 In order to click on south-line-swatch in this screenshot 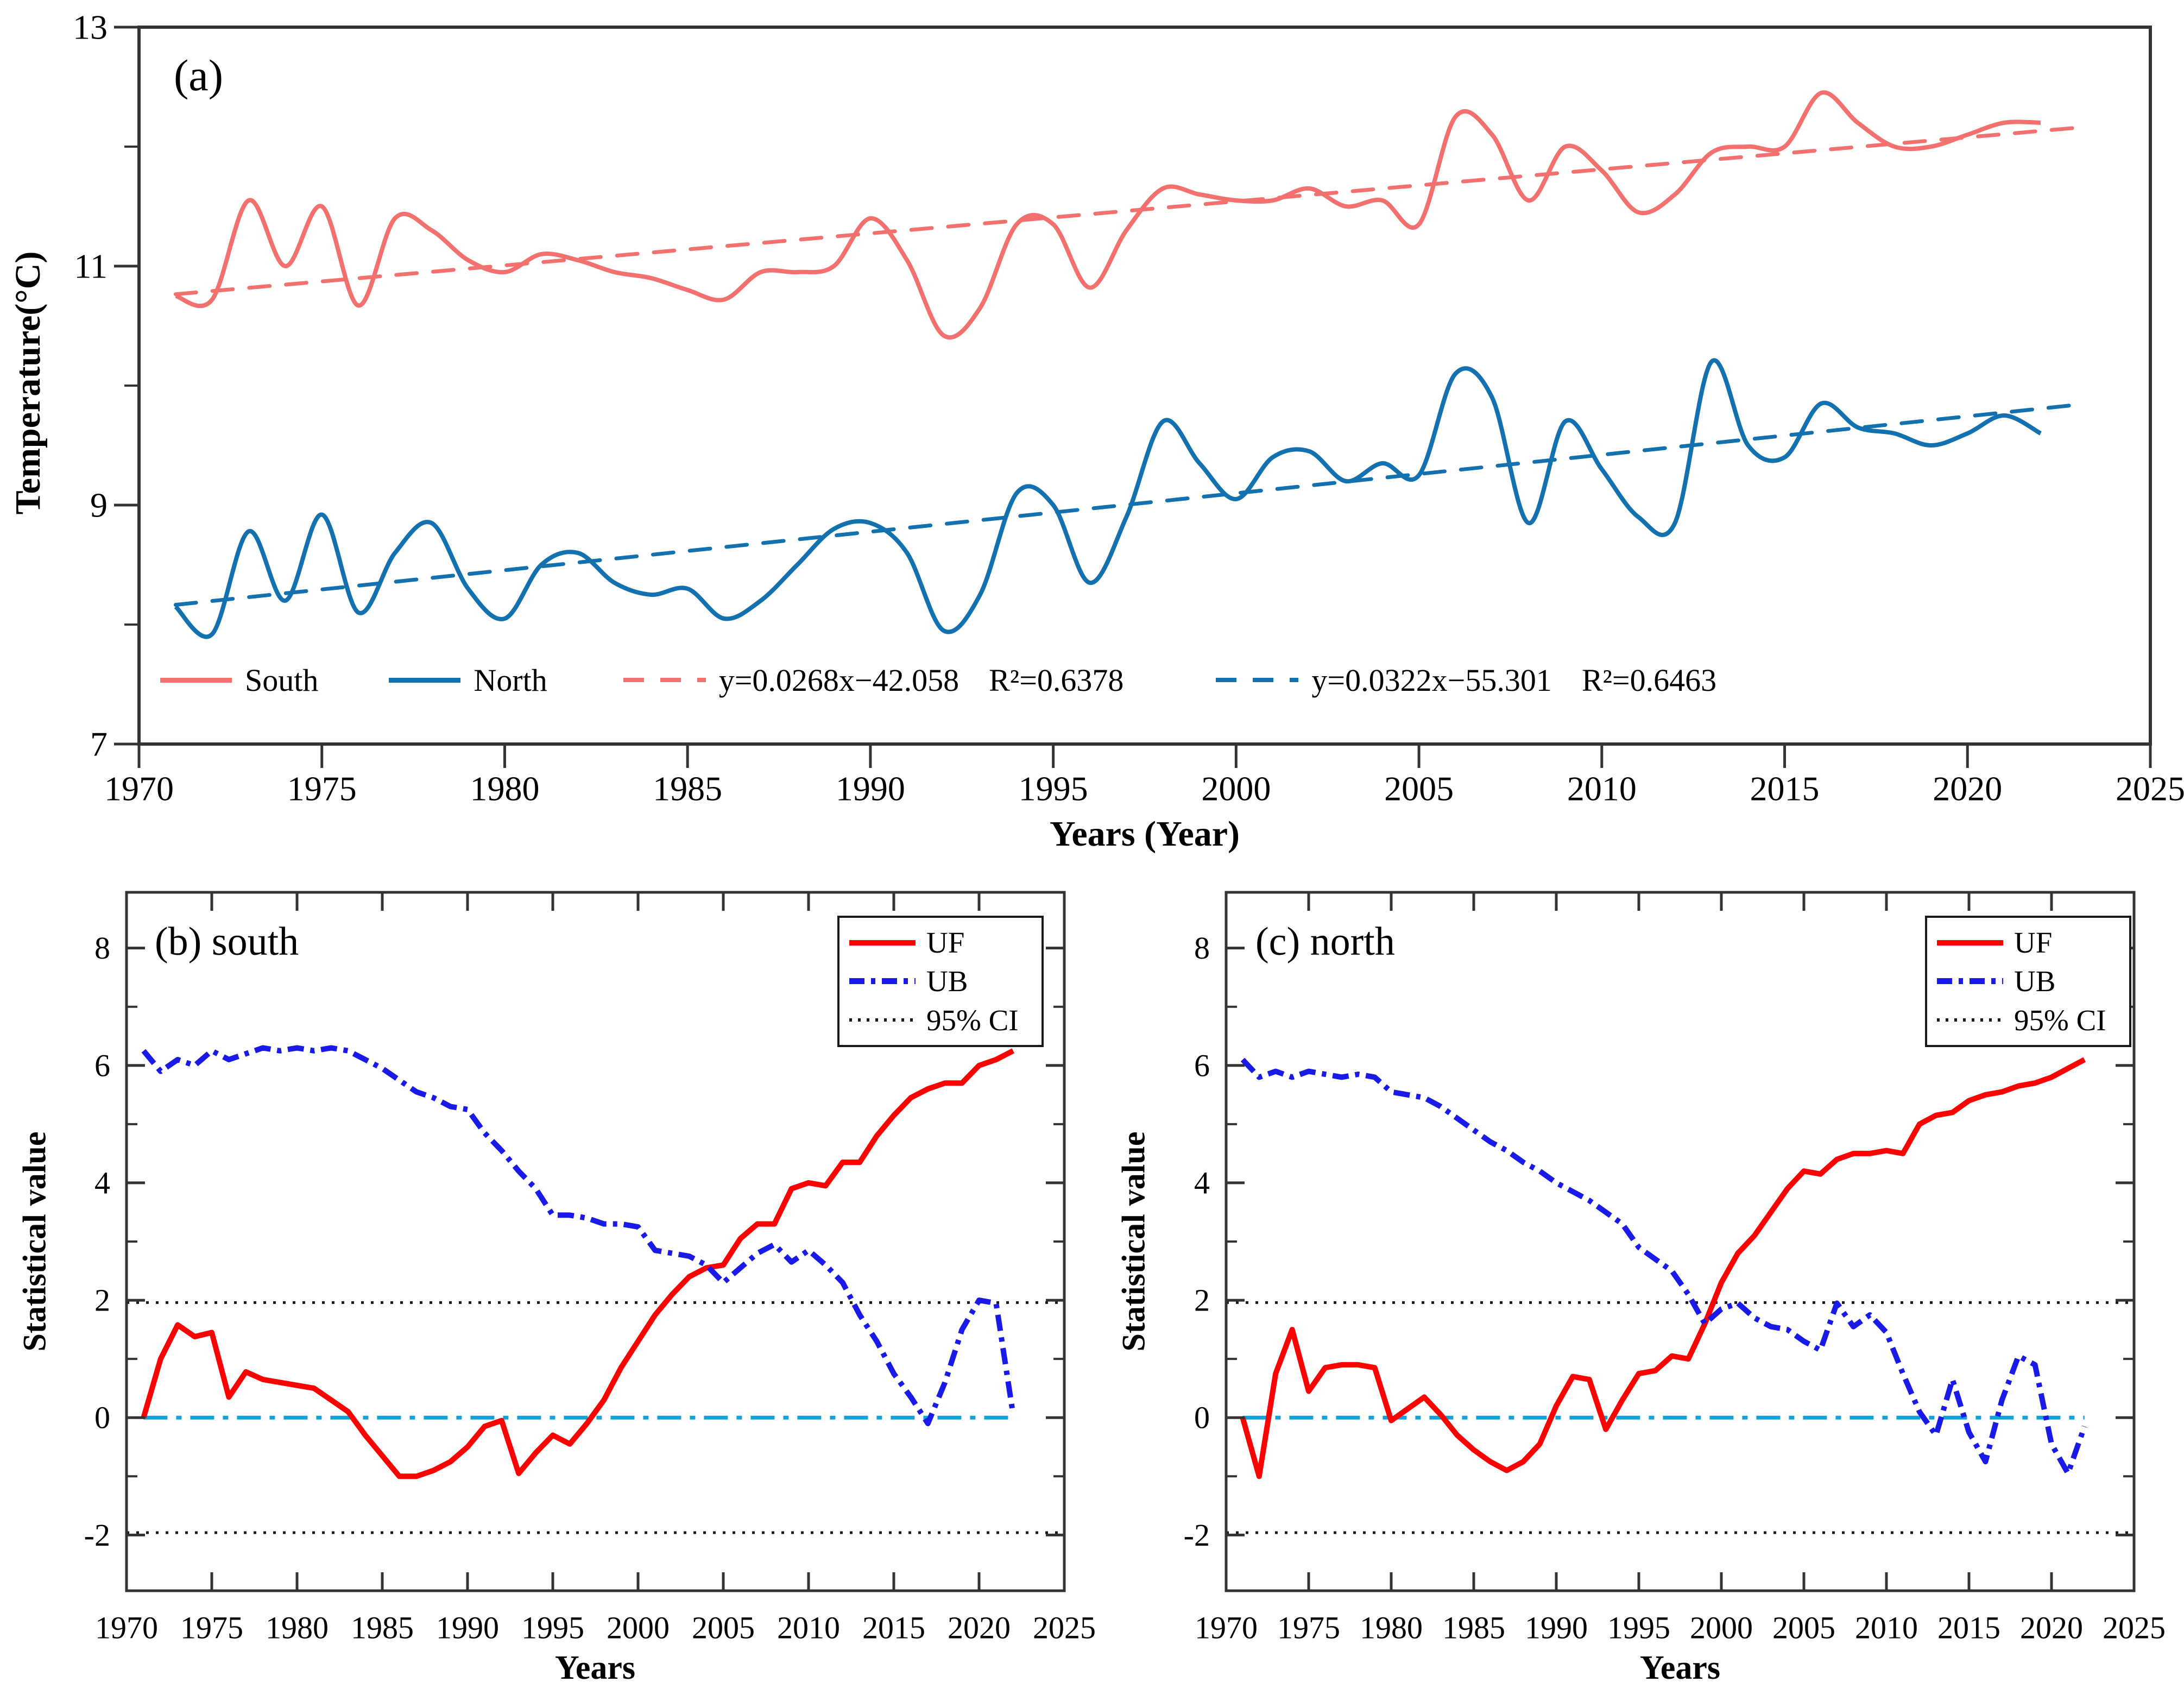, I will do `click(196, 680)`.